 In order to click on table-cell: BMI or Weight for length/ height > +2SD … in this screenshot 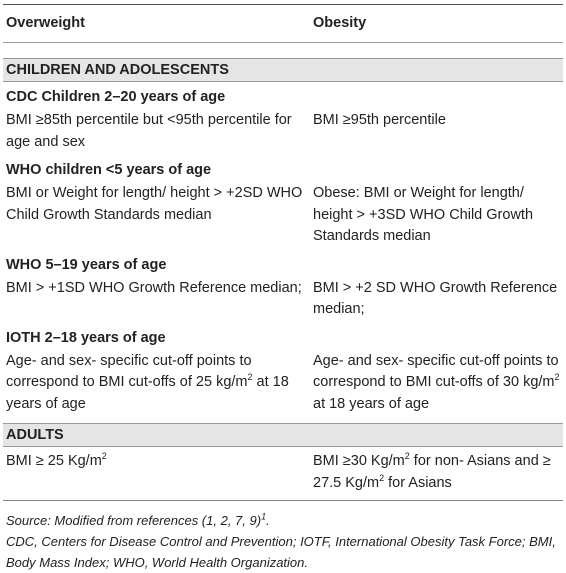, I will do `click(158, 215)`.